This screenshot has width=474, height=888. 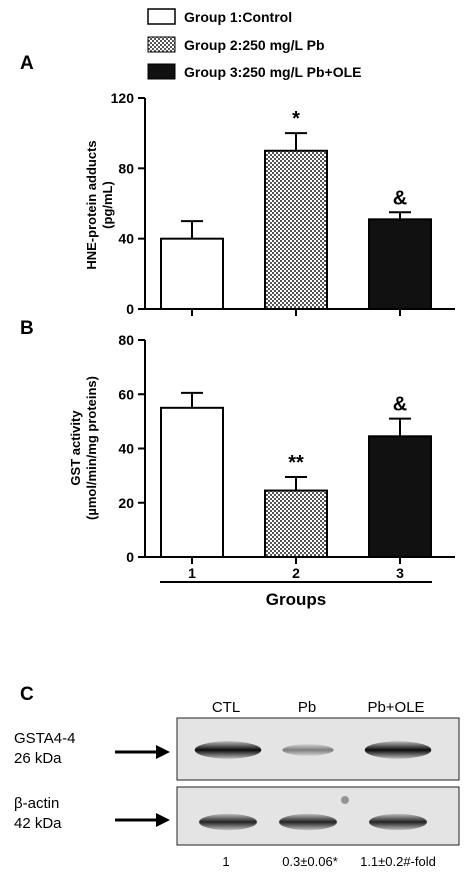 What do you see at coordinates (400, 405) in the screenshot?
I see `chartB-annotation: &` at bounding box center [400, 405].